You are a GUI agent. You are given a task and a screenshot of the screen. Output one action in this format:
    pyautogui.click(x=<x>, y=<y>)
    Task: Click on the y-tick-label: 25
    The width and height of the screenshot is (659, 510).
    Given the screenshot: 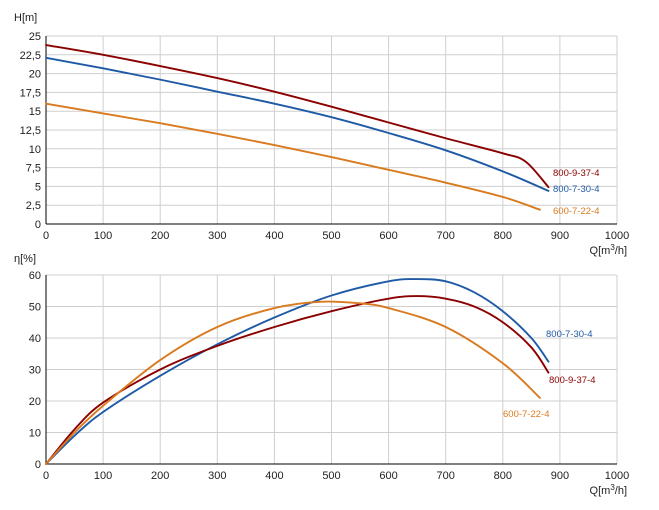 What is the action you would take?
    pyautogui.click(x=35, y=37)
    